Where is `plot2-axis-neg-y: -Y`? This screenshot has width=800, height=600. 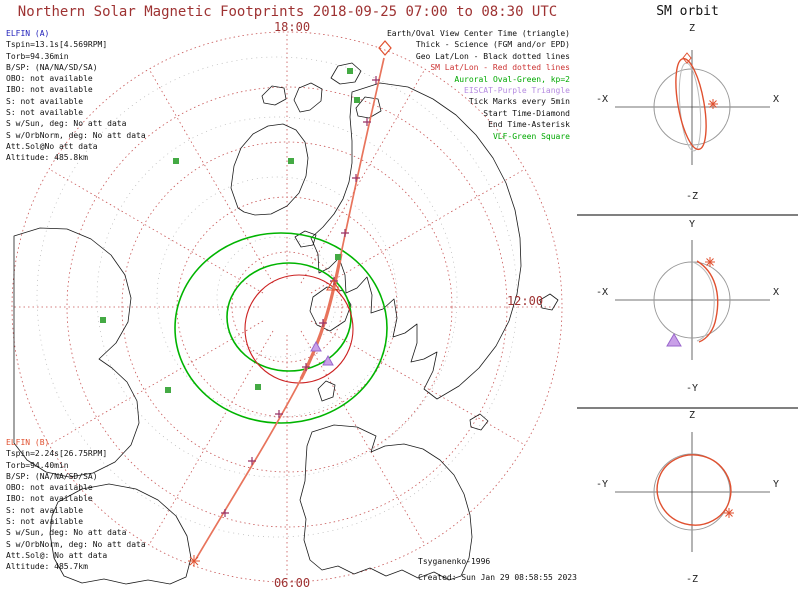 plot2-axis-neg-y: -Y is located at coordinates (692, 388).